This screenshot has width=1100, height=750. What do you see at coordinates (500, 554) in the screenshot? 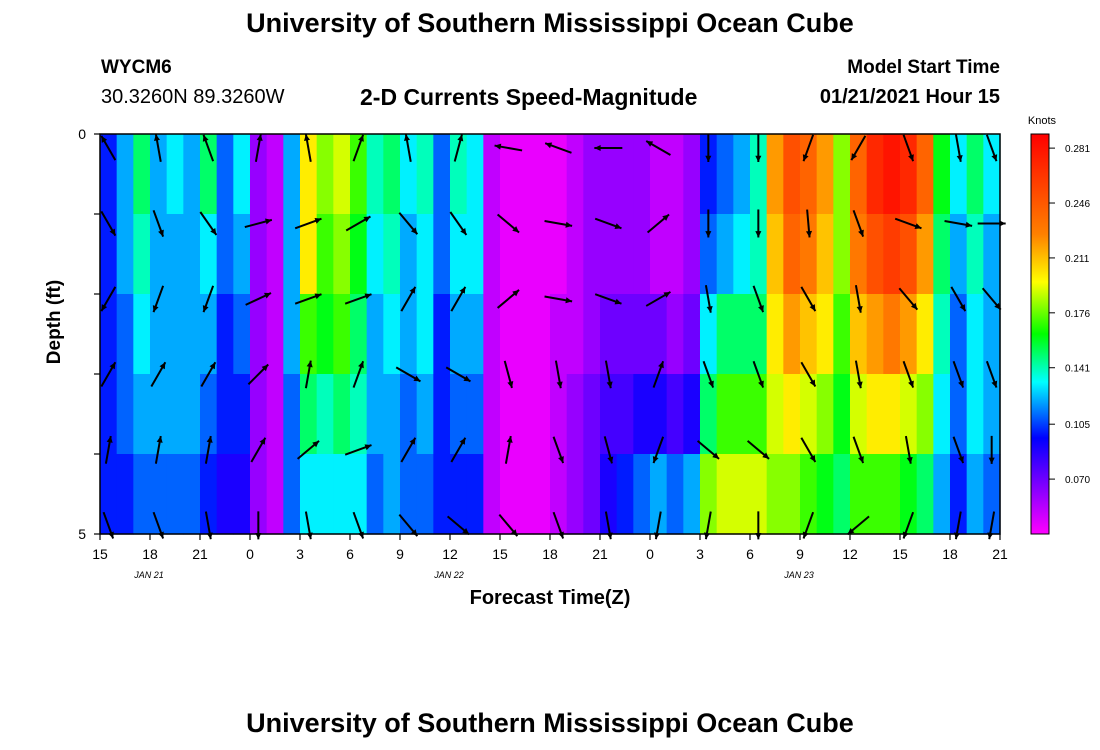
I see `x-tick-label: 15` at bounding box center [500, 554].